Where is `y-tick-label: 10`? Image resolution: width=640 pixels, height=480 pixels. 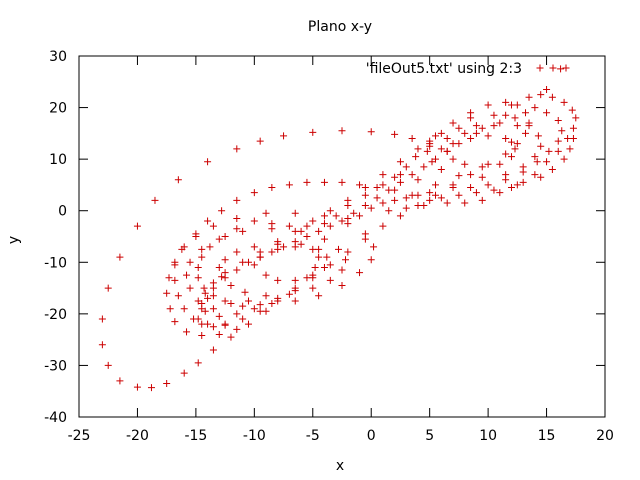
y-tick-label: 10 is located at coordinates (58, 160).